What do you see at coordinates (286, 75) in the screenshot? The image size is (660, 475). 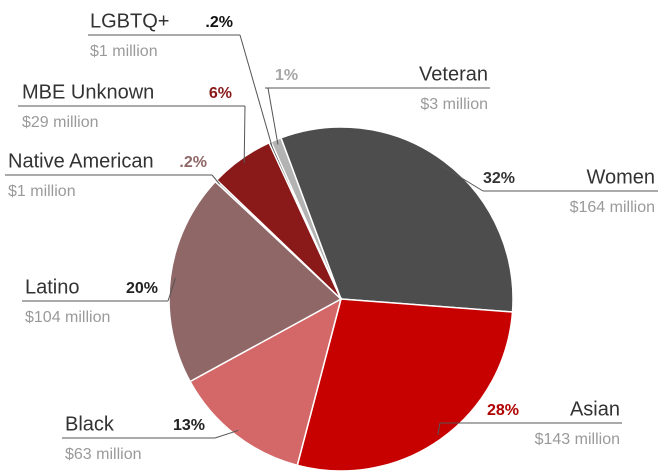 I see `percent-label: 1%` at bounding box center [286, 75].